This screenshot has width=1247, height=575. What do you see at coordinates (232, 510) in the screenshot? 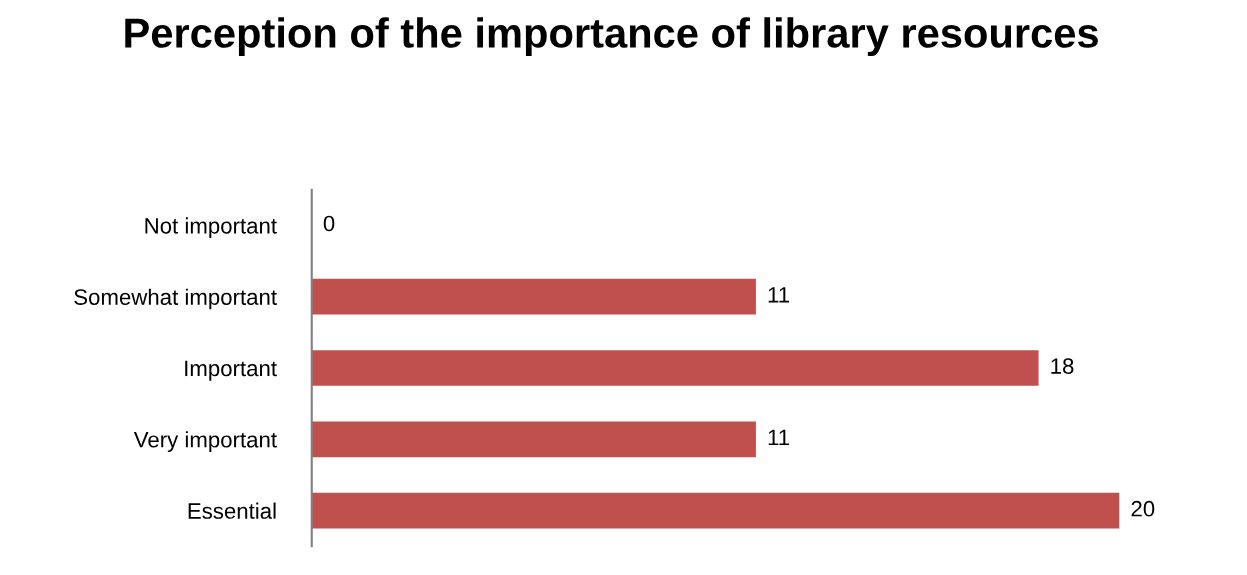
I see `y-tick-label: Essential` at bounding box center [232, 510].